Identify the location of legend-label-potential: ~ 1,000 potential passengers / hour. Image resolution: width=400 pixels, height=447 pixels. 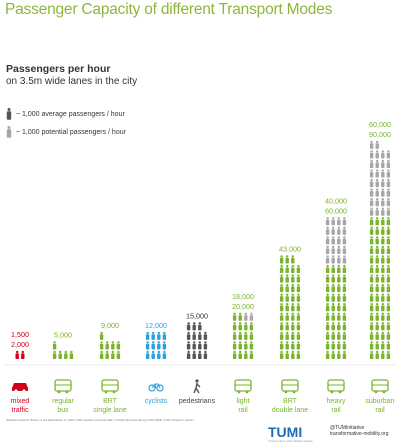
(71, 132).